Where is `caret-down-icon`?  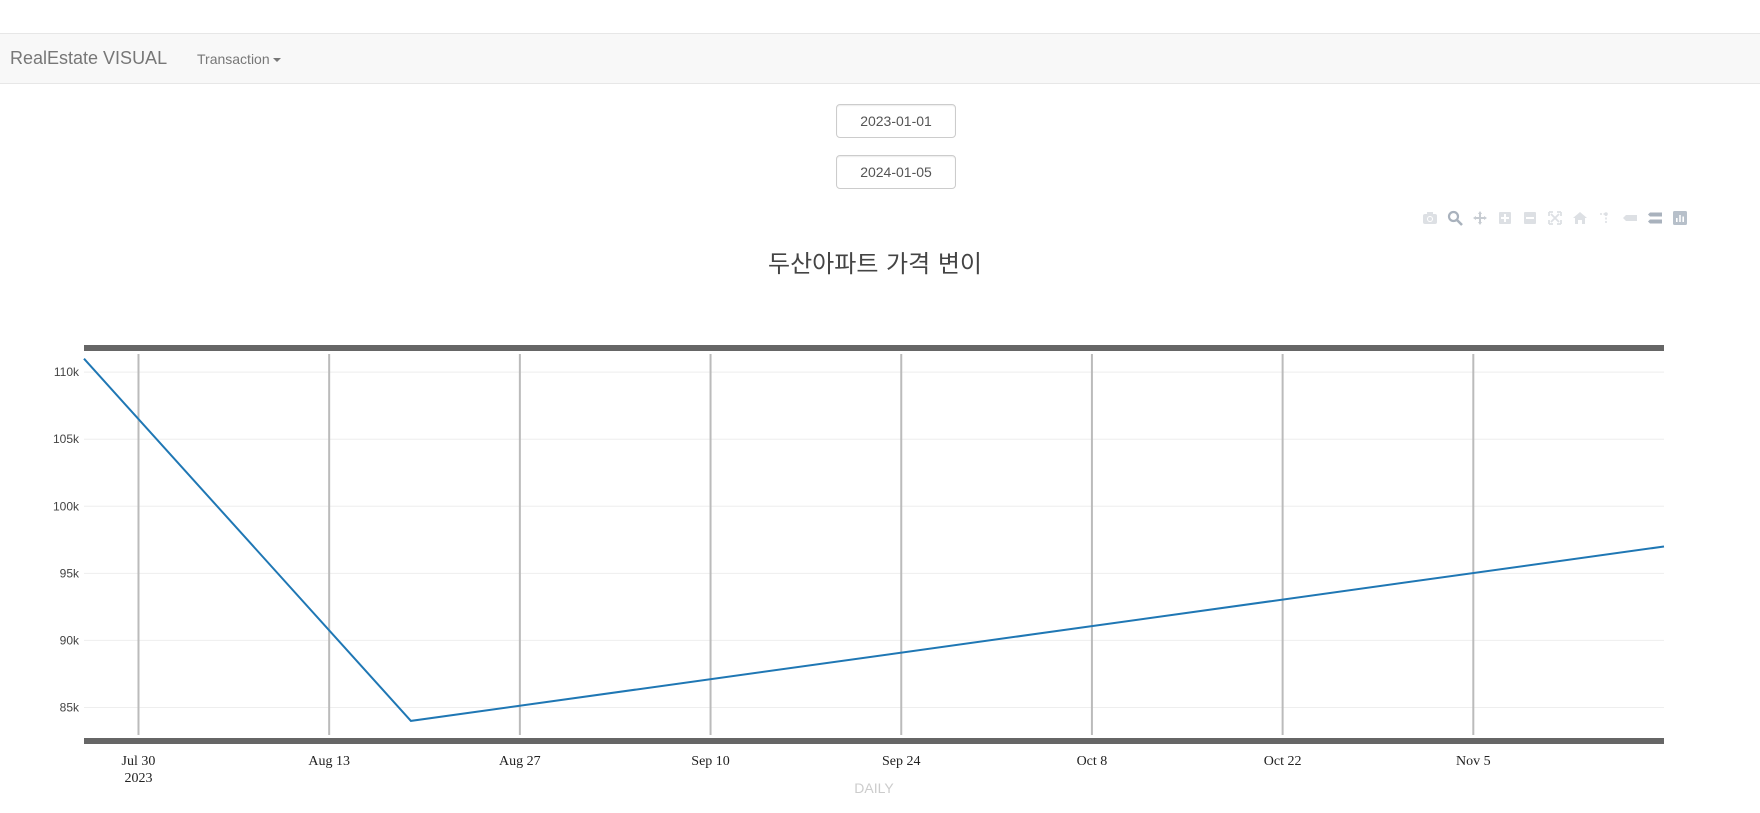 caret-down-icon is located at coordinates (276, 60).